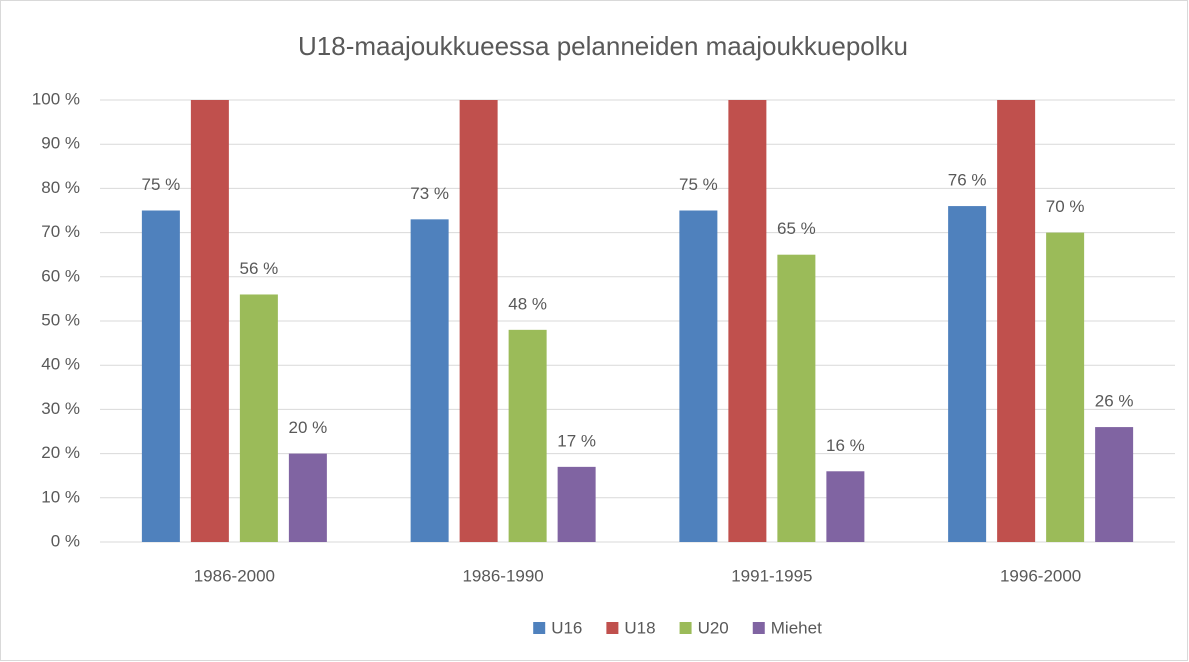 The width and height of the screenshot is (1189, 662). What do you see at coordinates (65, 540) in the screenshot?
I see `y-tick-label: 0 %` at bounding box center [65, 540].